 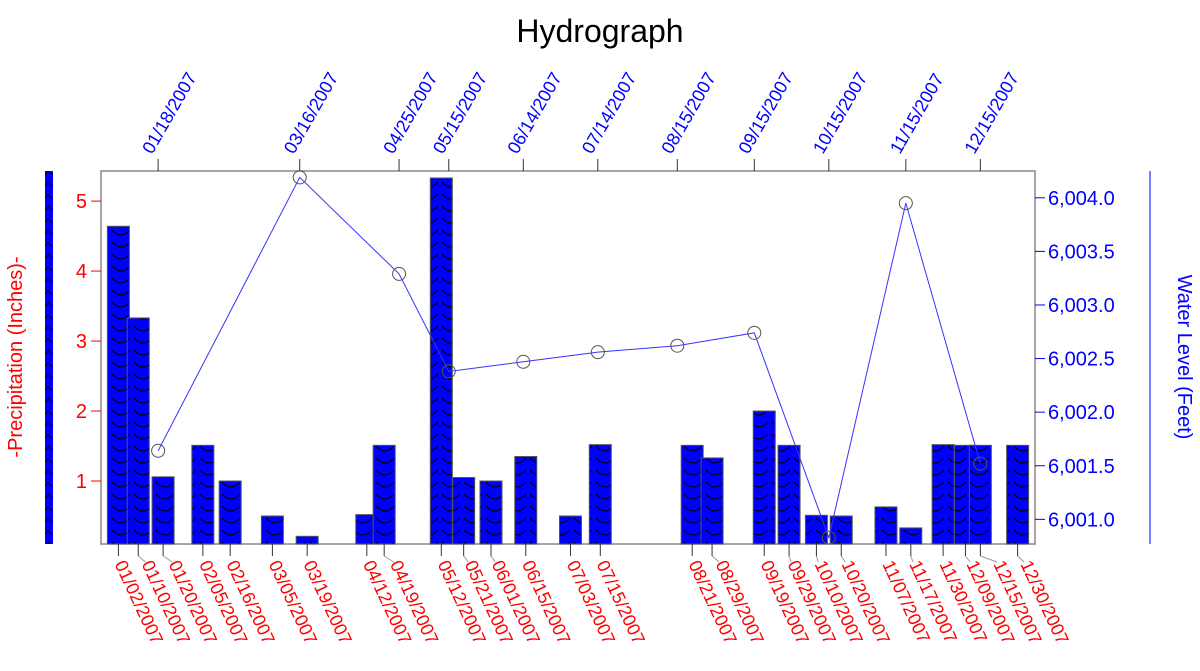 What do you see at coordinates (765, 113) in the screenshot?
I see `top-x-tick-label: 09/15/2007` at bounding box center [765, 113].